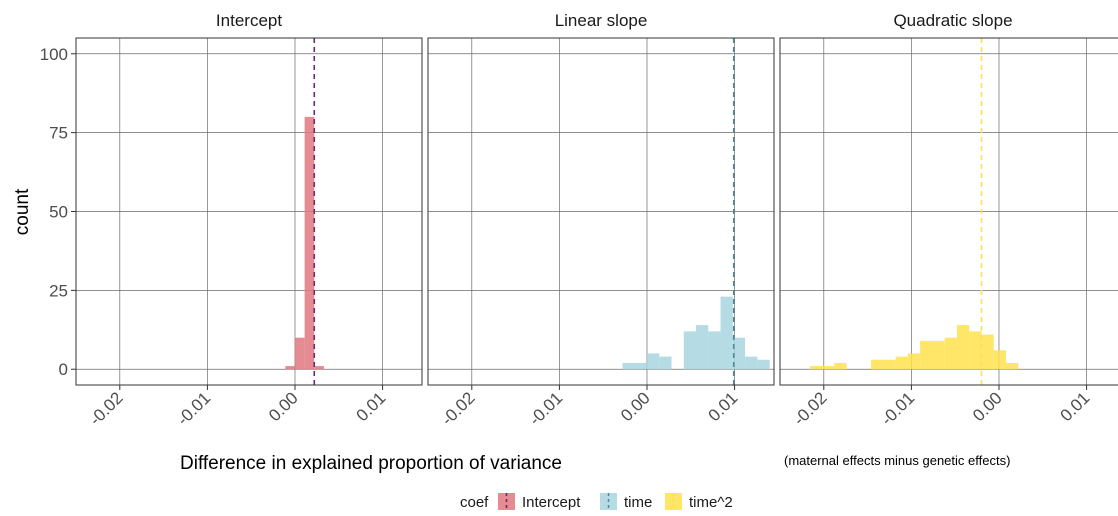 Image resolution: width=1118 pixels, height=516 pixels. Describe the element at coordinates (601, 20) in the screenshot. I see `facet-title: Linear slope` at that location.